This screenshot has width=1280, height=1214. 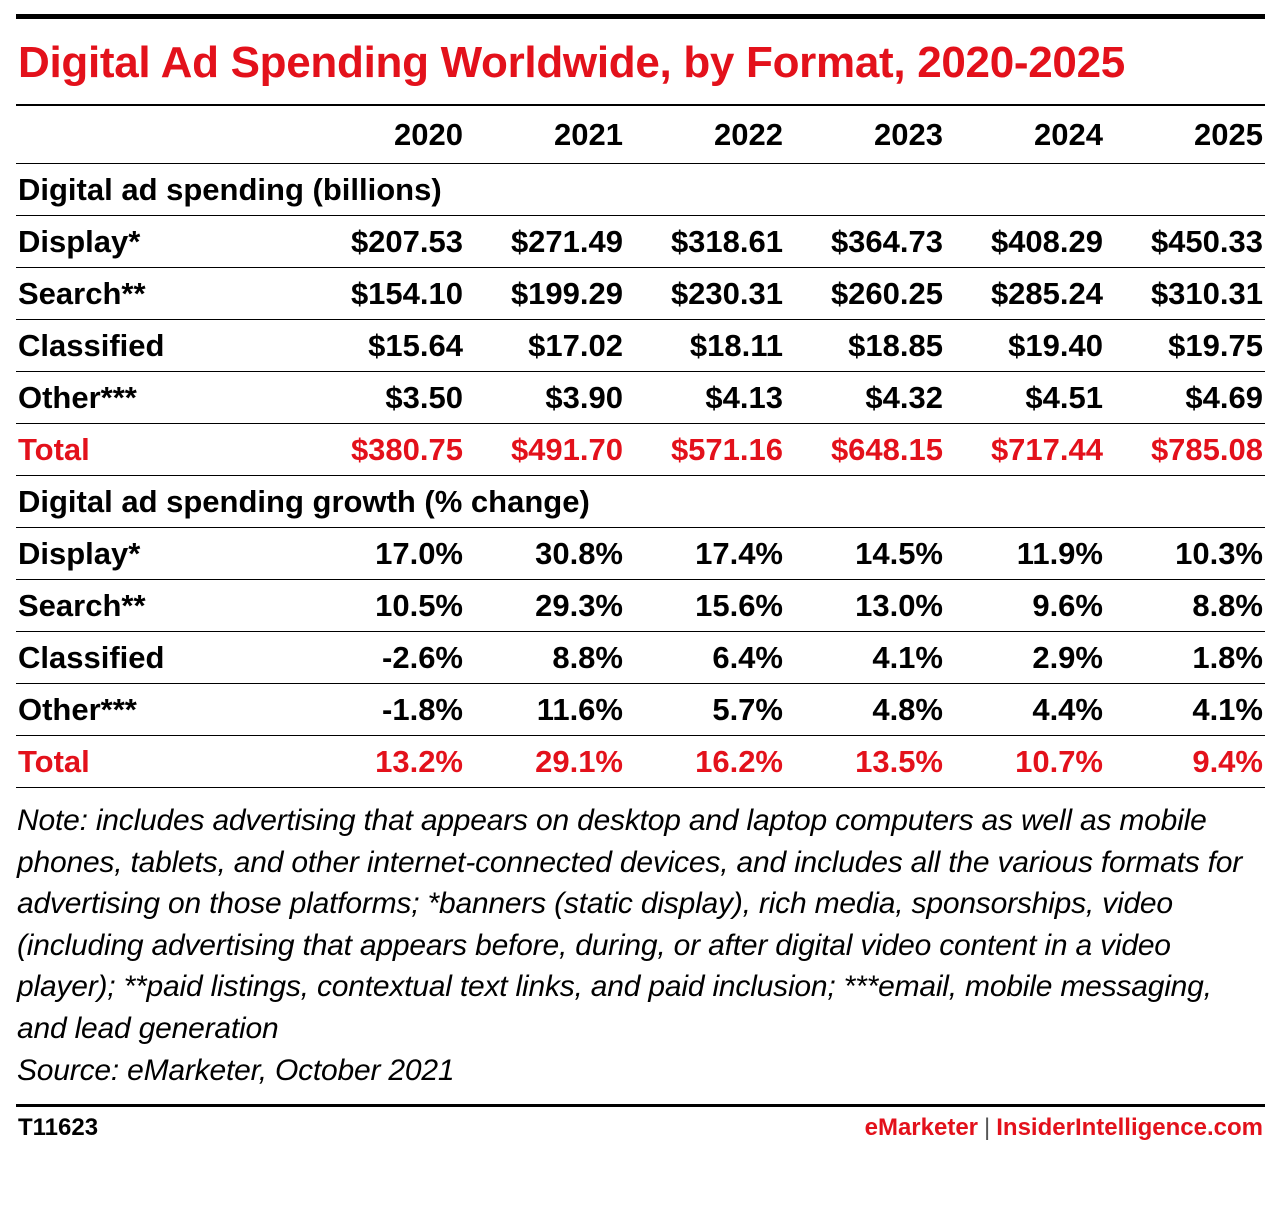 What do you see at coordinates (385, 241) in the screenshot?
I see `table-cell: $207.53` at bounding box center [385, 241].